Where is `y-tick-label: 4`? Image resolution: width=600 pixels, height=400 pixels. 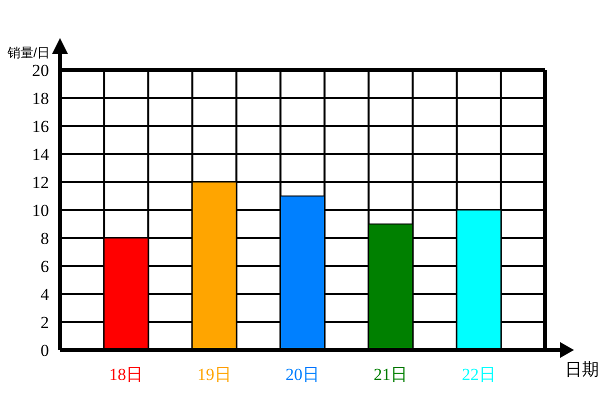
y-tick-label: 4 is located at coordinates (45, 294).